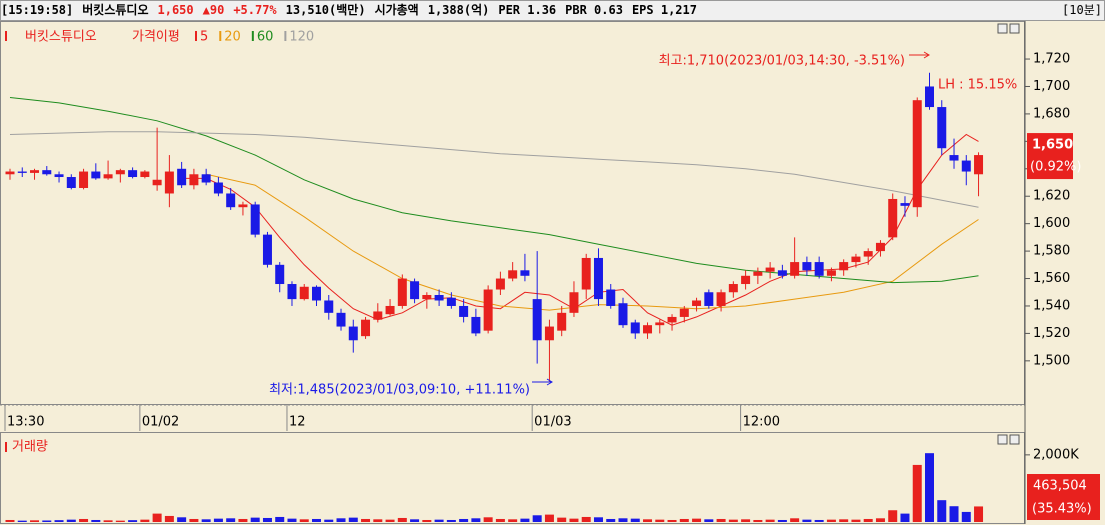 This screenshot has width=1105, height=525. I want to click on legend-entry: 120, so click(301, 37).